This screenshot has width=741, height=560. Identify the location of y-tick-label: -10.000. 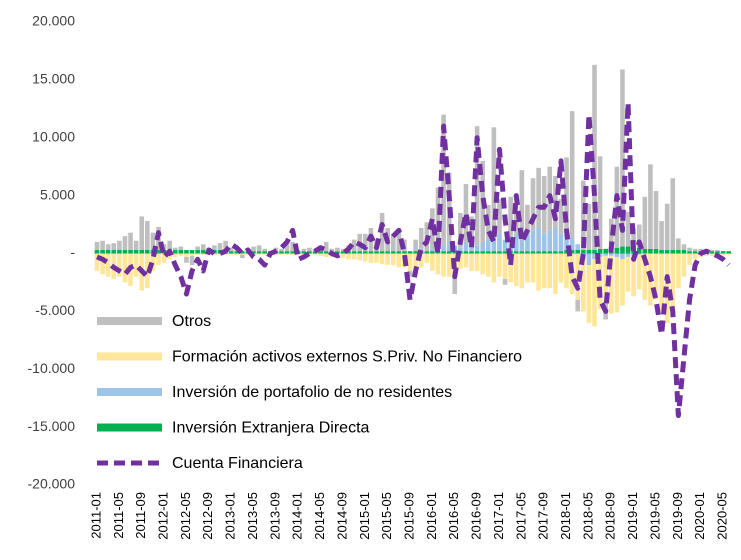
(52, 368).